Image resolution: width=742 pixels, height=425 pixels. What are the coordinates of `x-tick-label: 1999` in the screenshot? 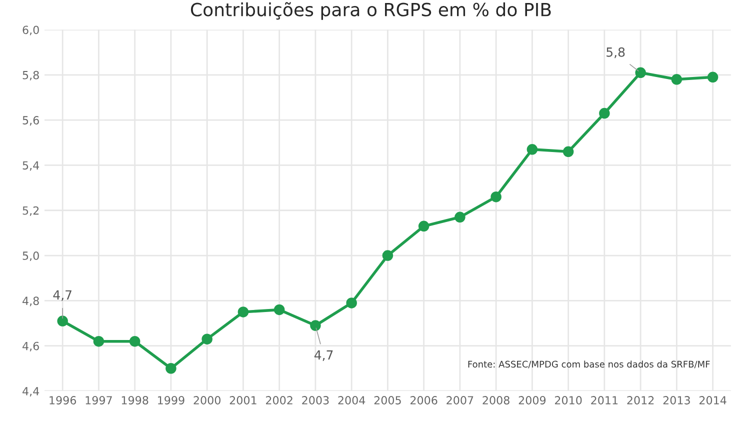 It's located at (171, 400).